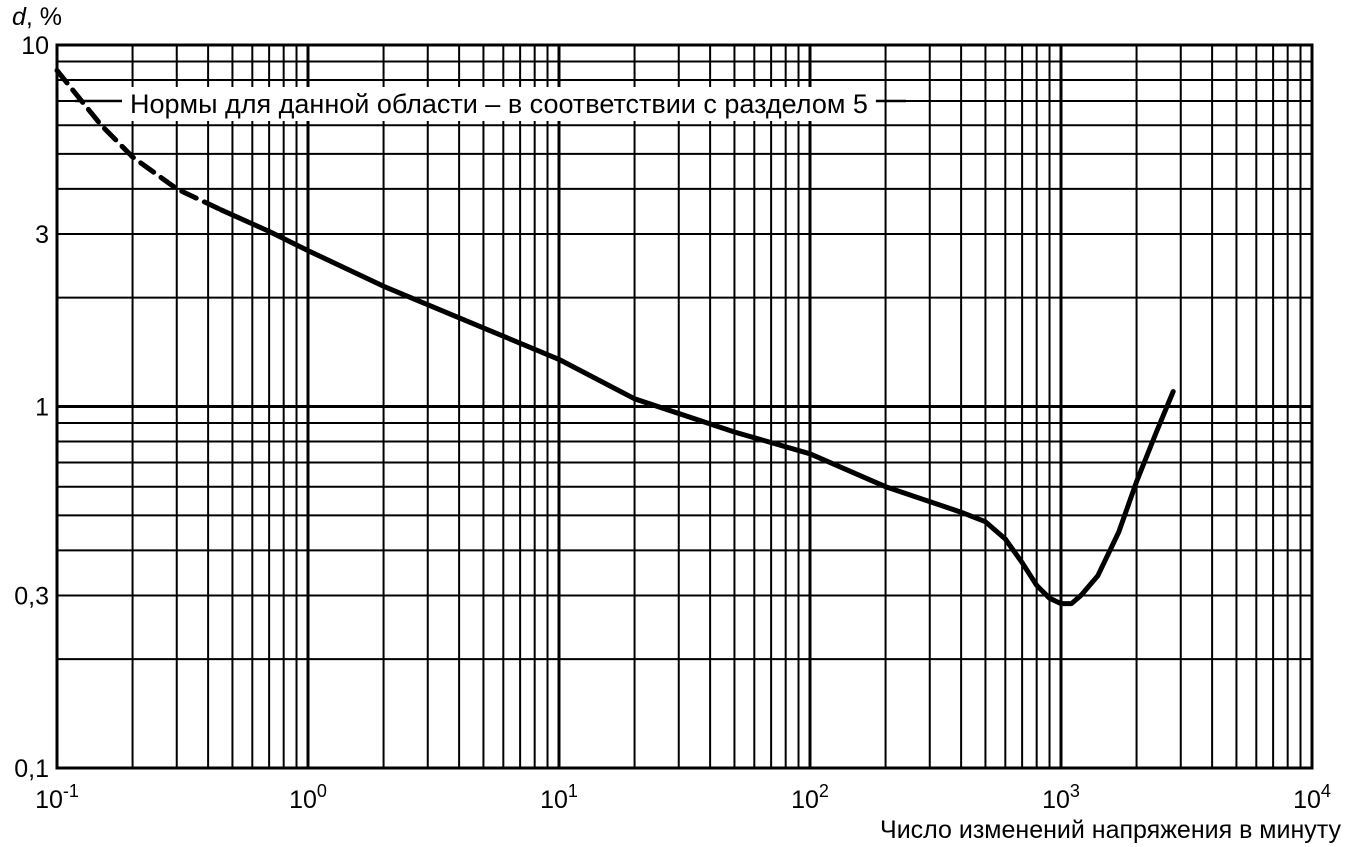  I want to click on y-tick-label: 10, so click(35, 46).